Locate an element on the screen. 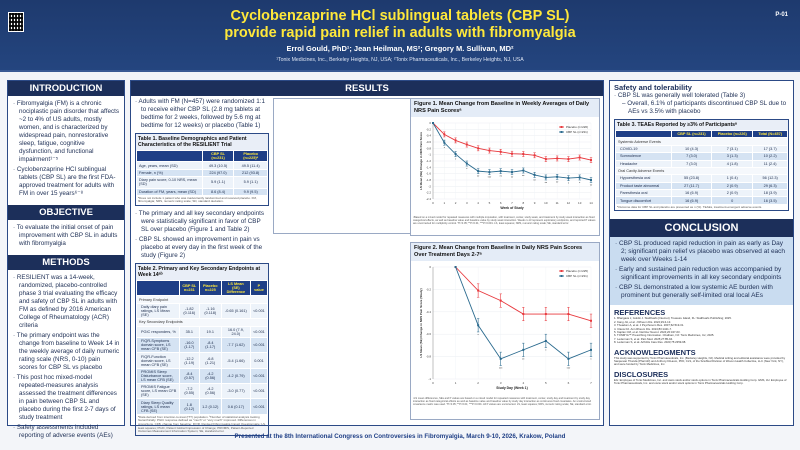  table-cell: 9.9 (9.5) is located at coordinates (250, 191).